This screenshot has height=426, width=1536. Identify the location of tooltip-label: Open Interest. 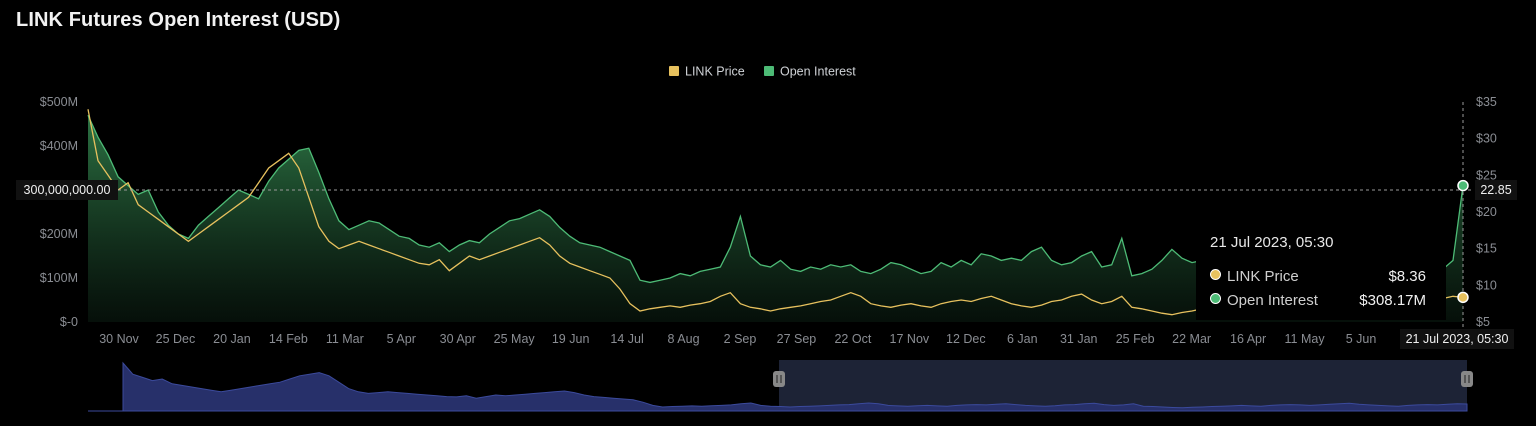
(1272, 300).